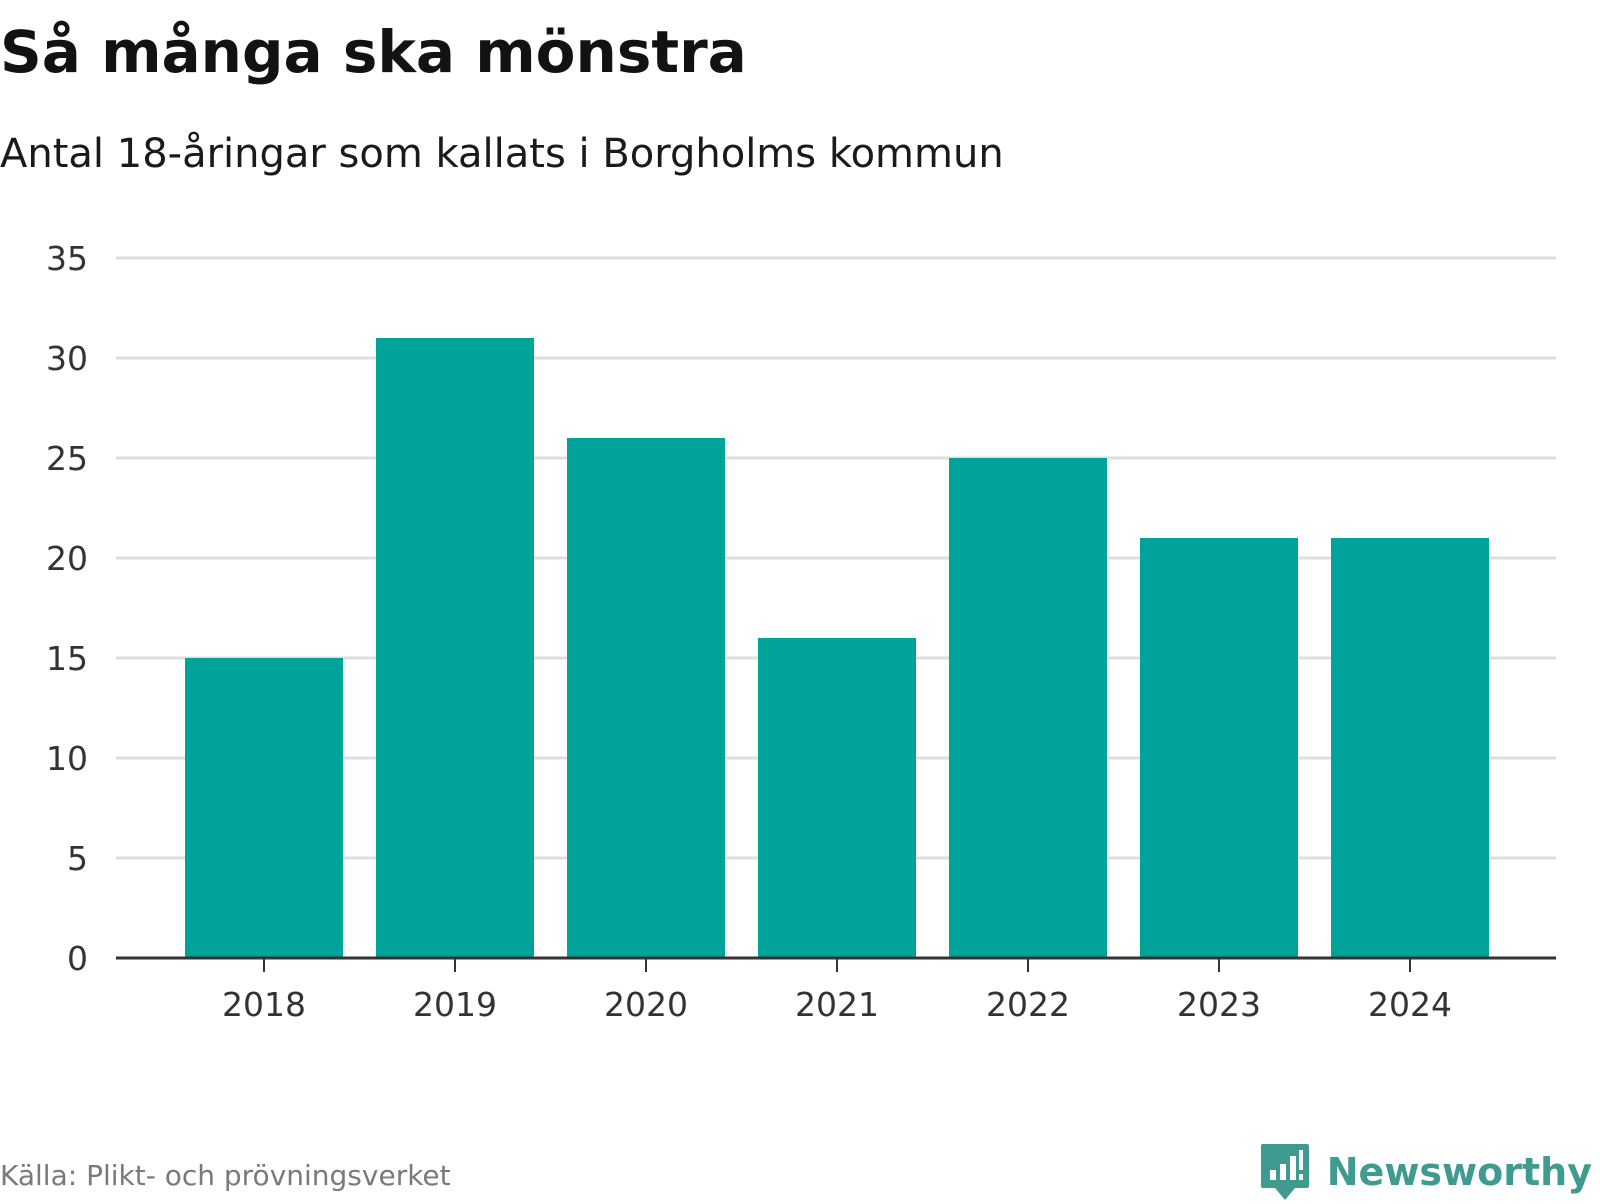  Describe the element at coordinates (67, 458) in the screenshot. I see `y-tick-label: 25` at that location.